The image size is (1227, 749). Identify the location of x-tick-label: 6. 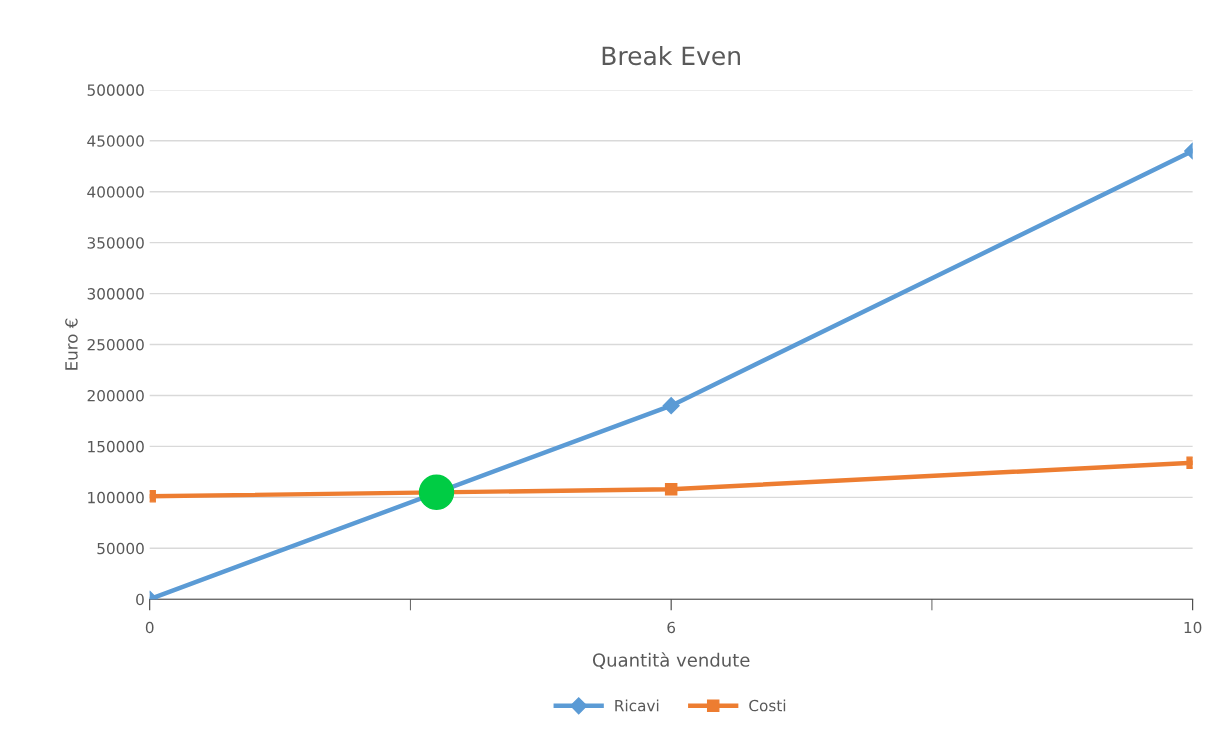
(671, 627).